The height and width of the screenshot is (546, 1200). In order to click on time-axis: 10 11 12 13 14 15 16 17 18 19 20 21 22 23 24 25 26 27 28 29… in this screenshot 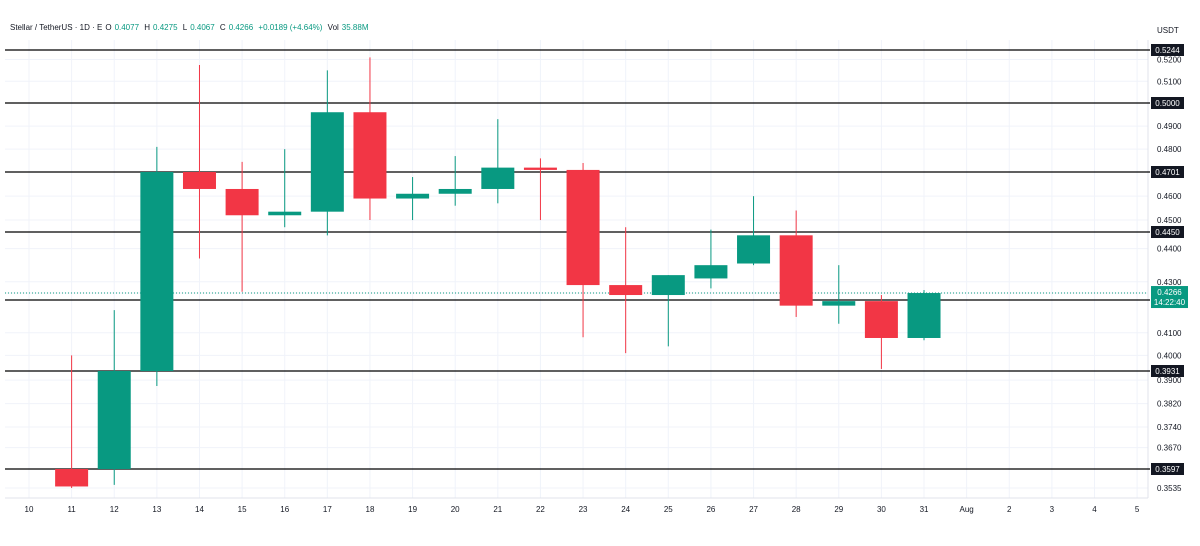, I will do `click(582, 509)`.